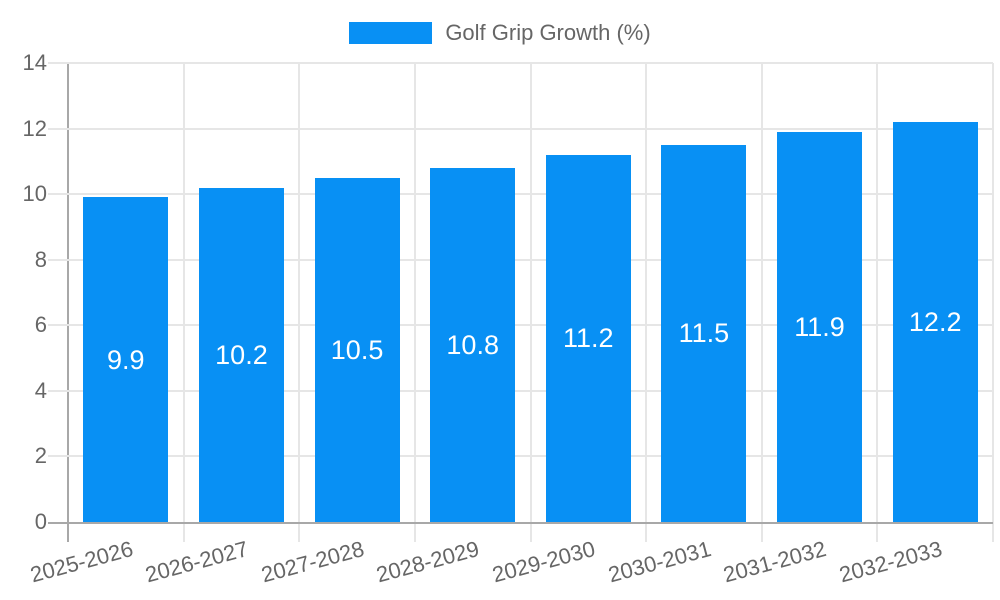 Image resolution: width=1000 pixels, height=600 pixels. I want to click on bar: 9.9, so click(126, 359).